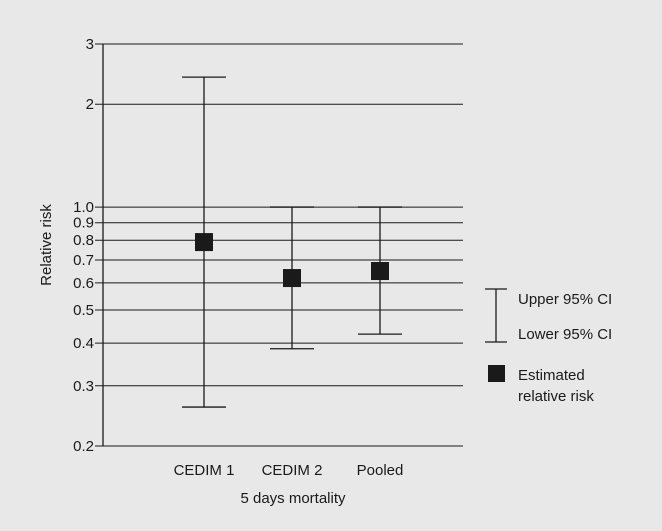  Describe the element at coordinates (380, 470) in the screenshot. I see `x-tick-label-2: Pooled` at that location.